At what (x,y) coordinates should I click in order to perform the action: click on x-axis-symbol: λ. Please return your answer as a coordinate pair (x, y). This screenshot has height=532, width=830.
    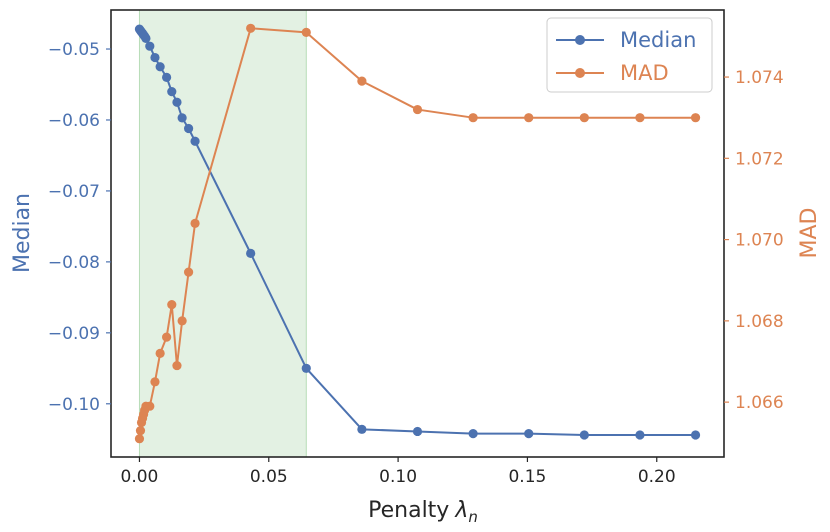
    Looking at the image, I should click on (461, 510).